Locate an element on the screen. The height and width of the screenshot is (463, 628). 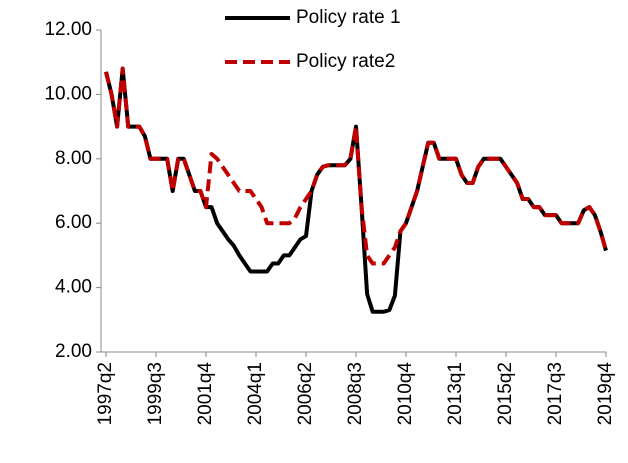
x-tick-label: 2019q4 is located at coordinates (605, 394).